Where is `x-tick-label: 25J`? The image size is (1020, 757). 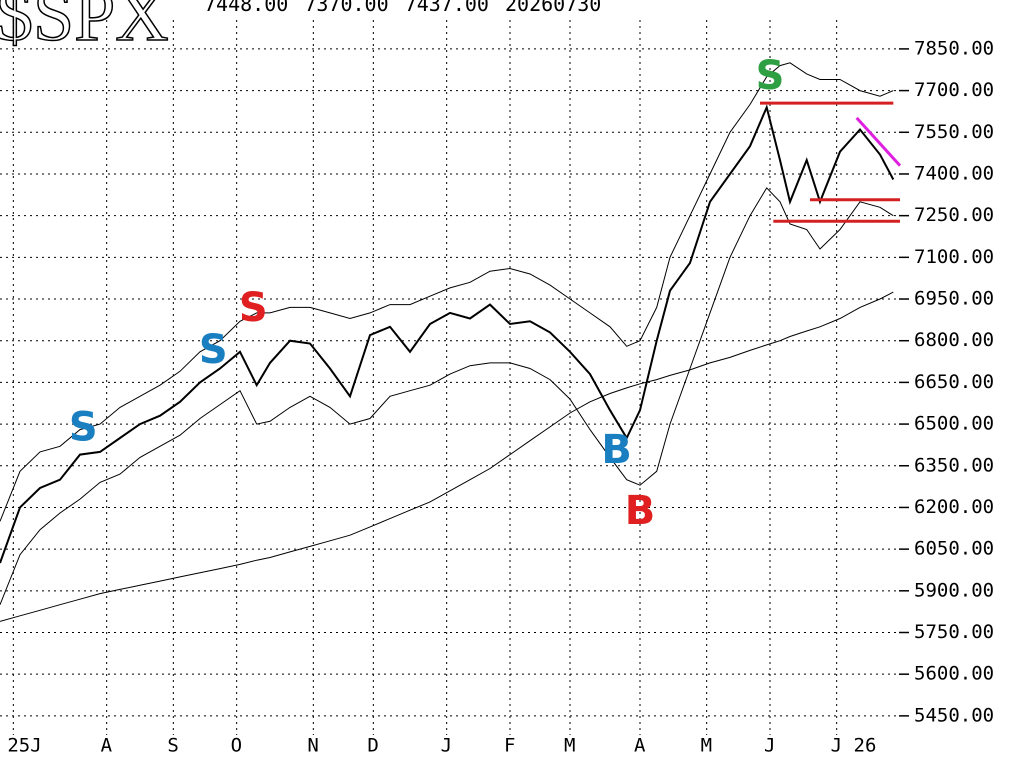 x-tick-label: 25J is located at coordinates (24, 746).